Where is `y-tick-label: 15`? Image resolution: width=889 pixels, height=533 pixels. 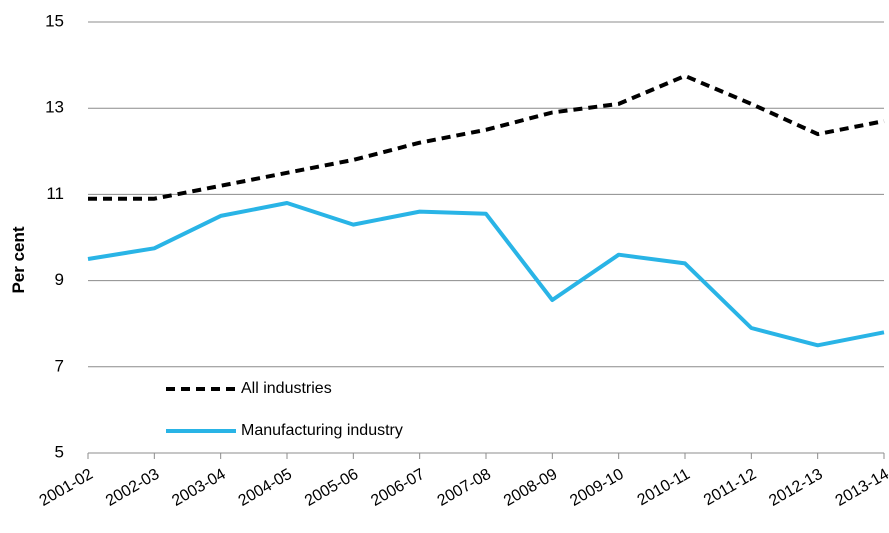 y-tick-label: 15 is located at coordinates (54, 20).